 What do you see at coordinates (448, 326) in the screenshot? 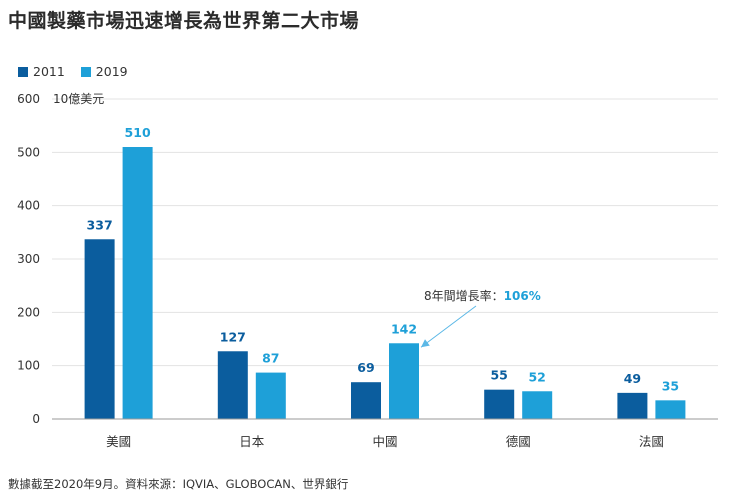
I see `annotation-arrow-line` at bounding box center [448, 326].